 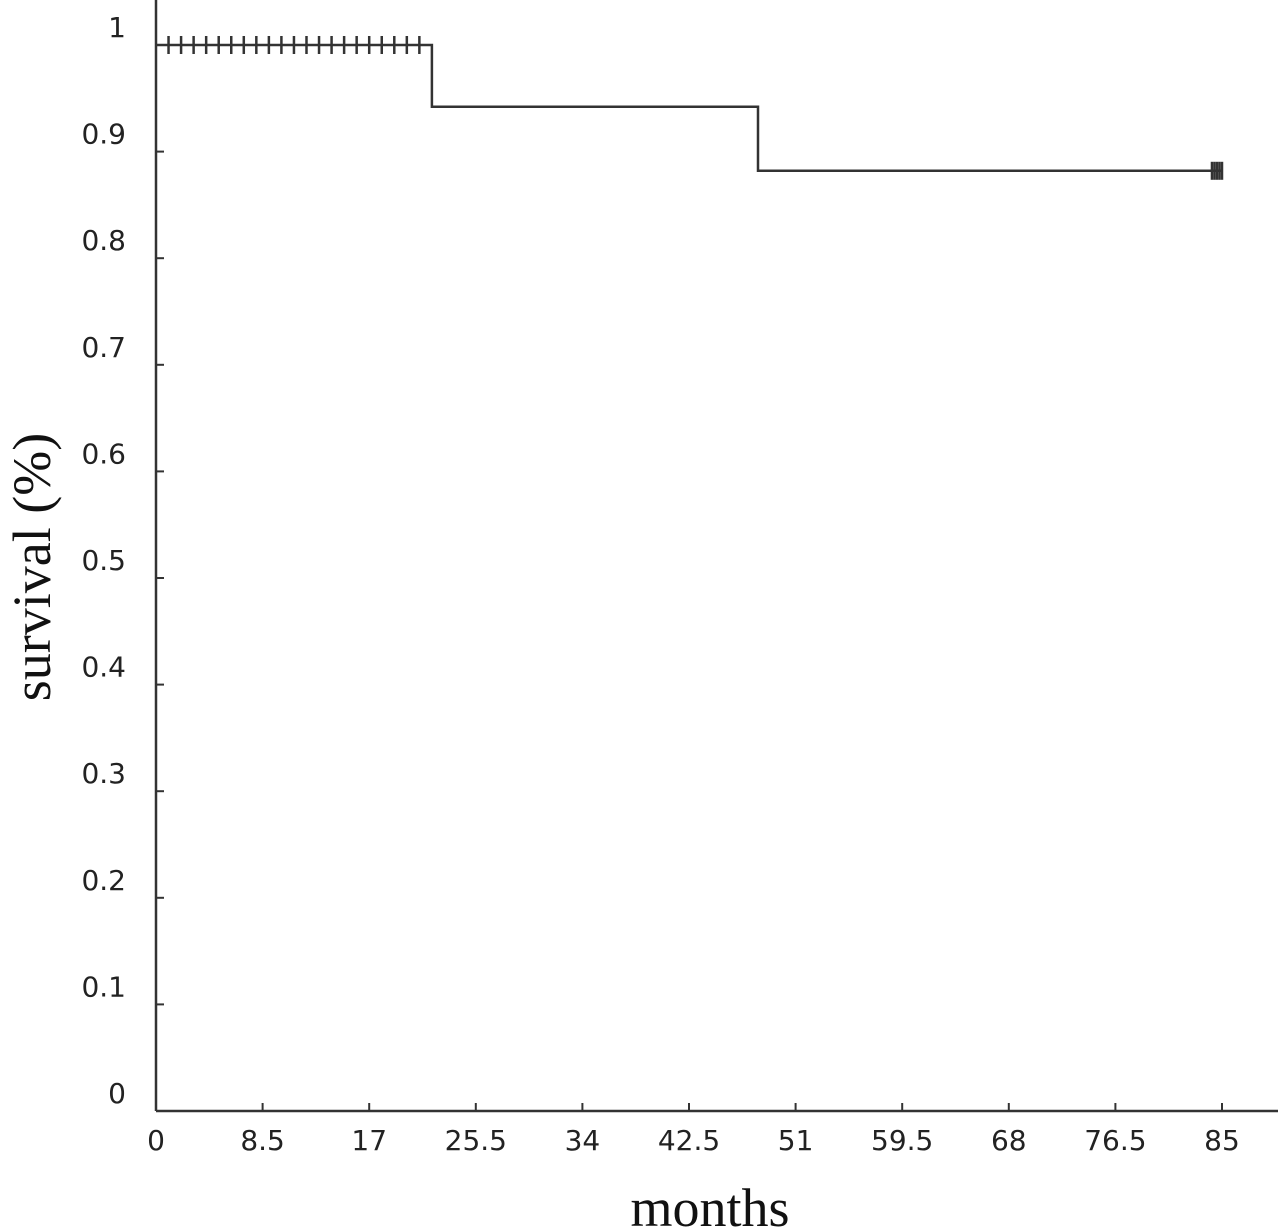 I want to click on y-tick-label: 0.5, so click(x=103, y=560).